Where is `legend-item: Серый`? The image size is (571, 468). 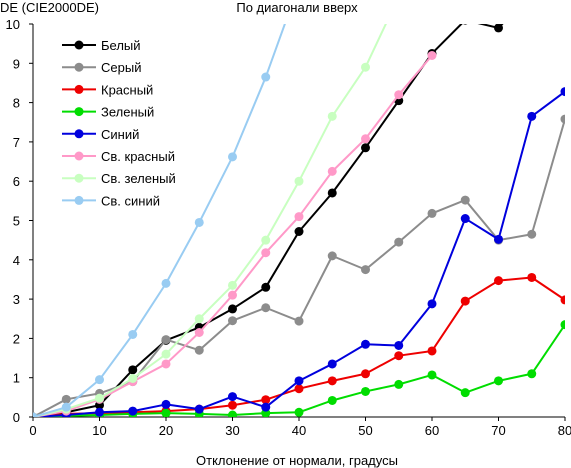
legend-item: Серый is located at coordinates (101, 67).